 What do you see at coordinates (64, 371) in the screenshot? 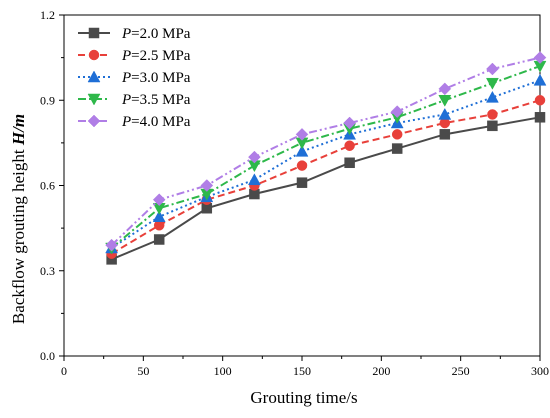
I see `x-tick-label: 0` at bounding box center [64, 371].